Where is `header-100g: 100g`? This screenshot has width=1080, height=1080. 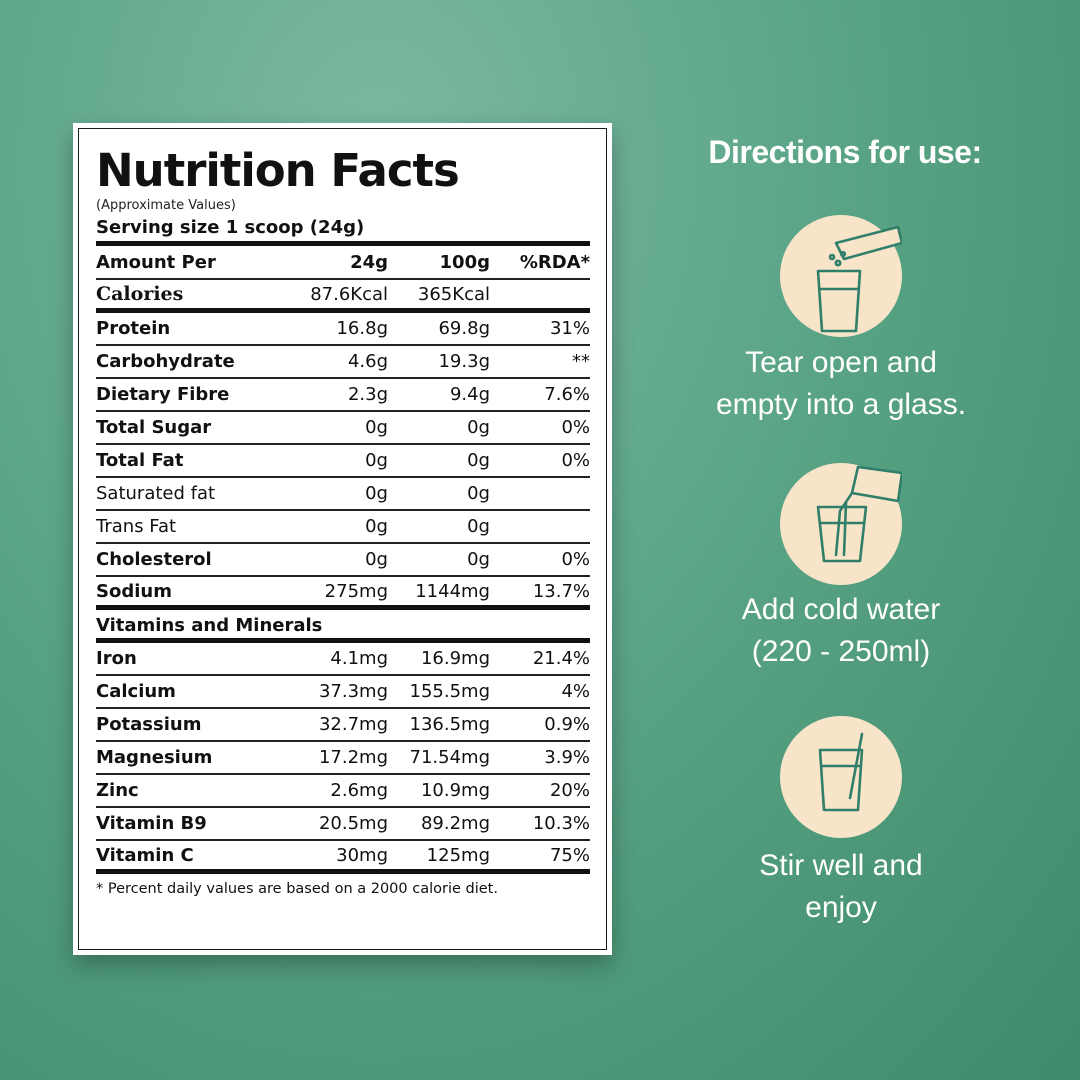 header-100g: 100g is located at coordinates (464, 262).